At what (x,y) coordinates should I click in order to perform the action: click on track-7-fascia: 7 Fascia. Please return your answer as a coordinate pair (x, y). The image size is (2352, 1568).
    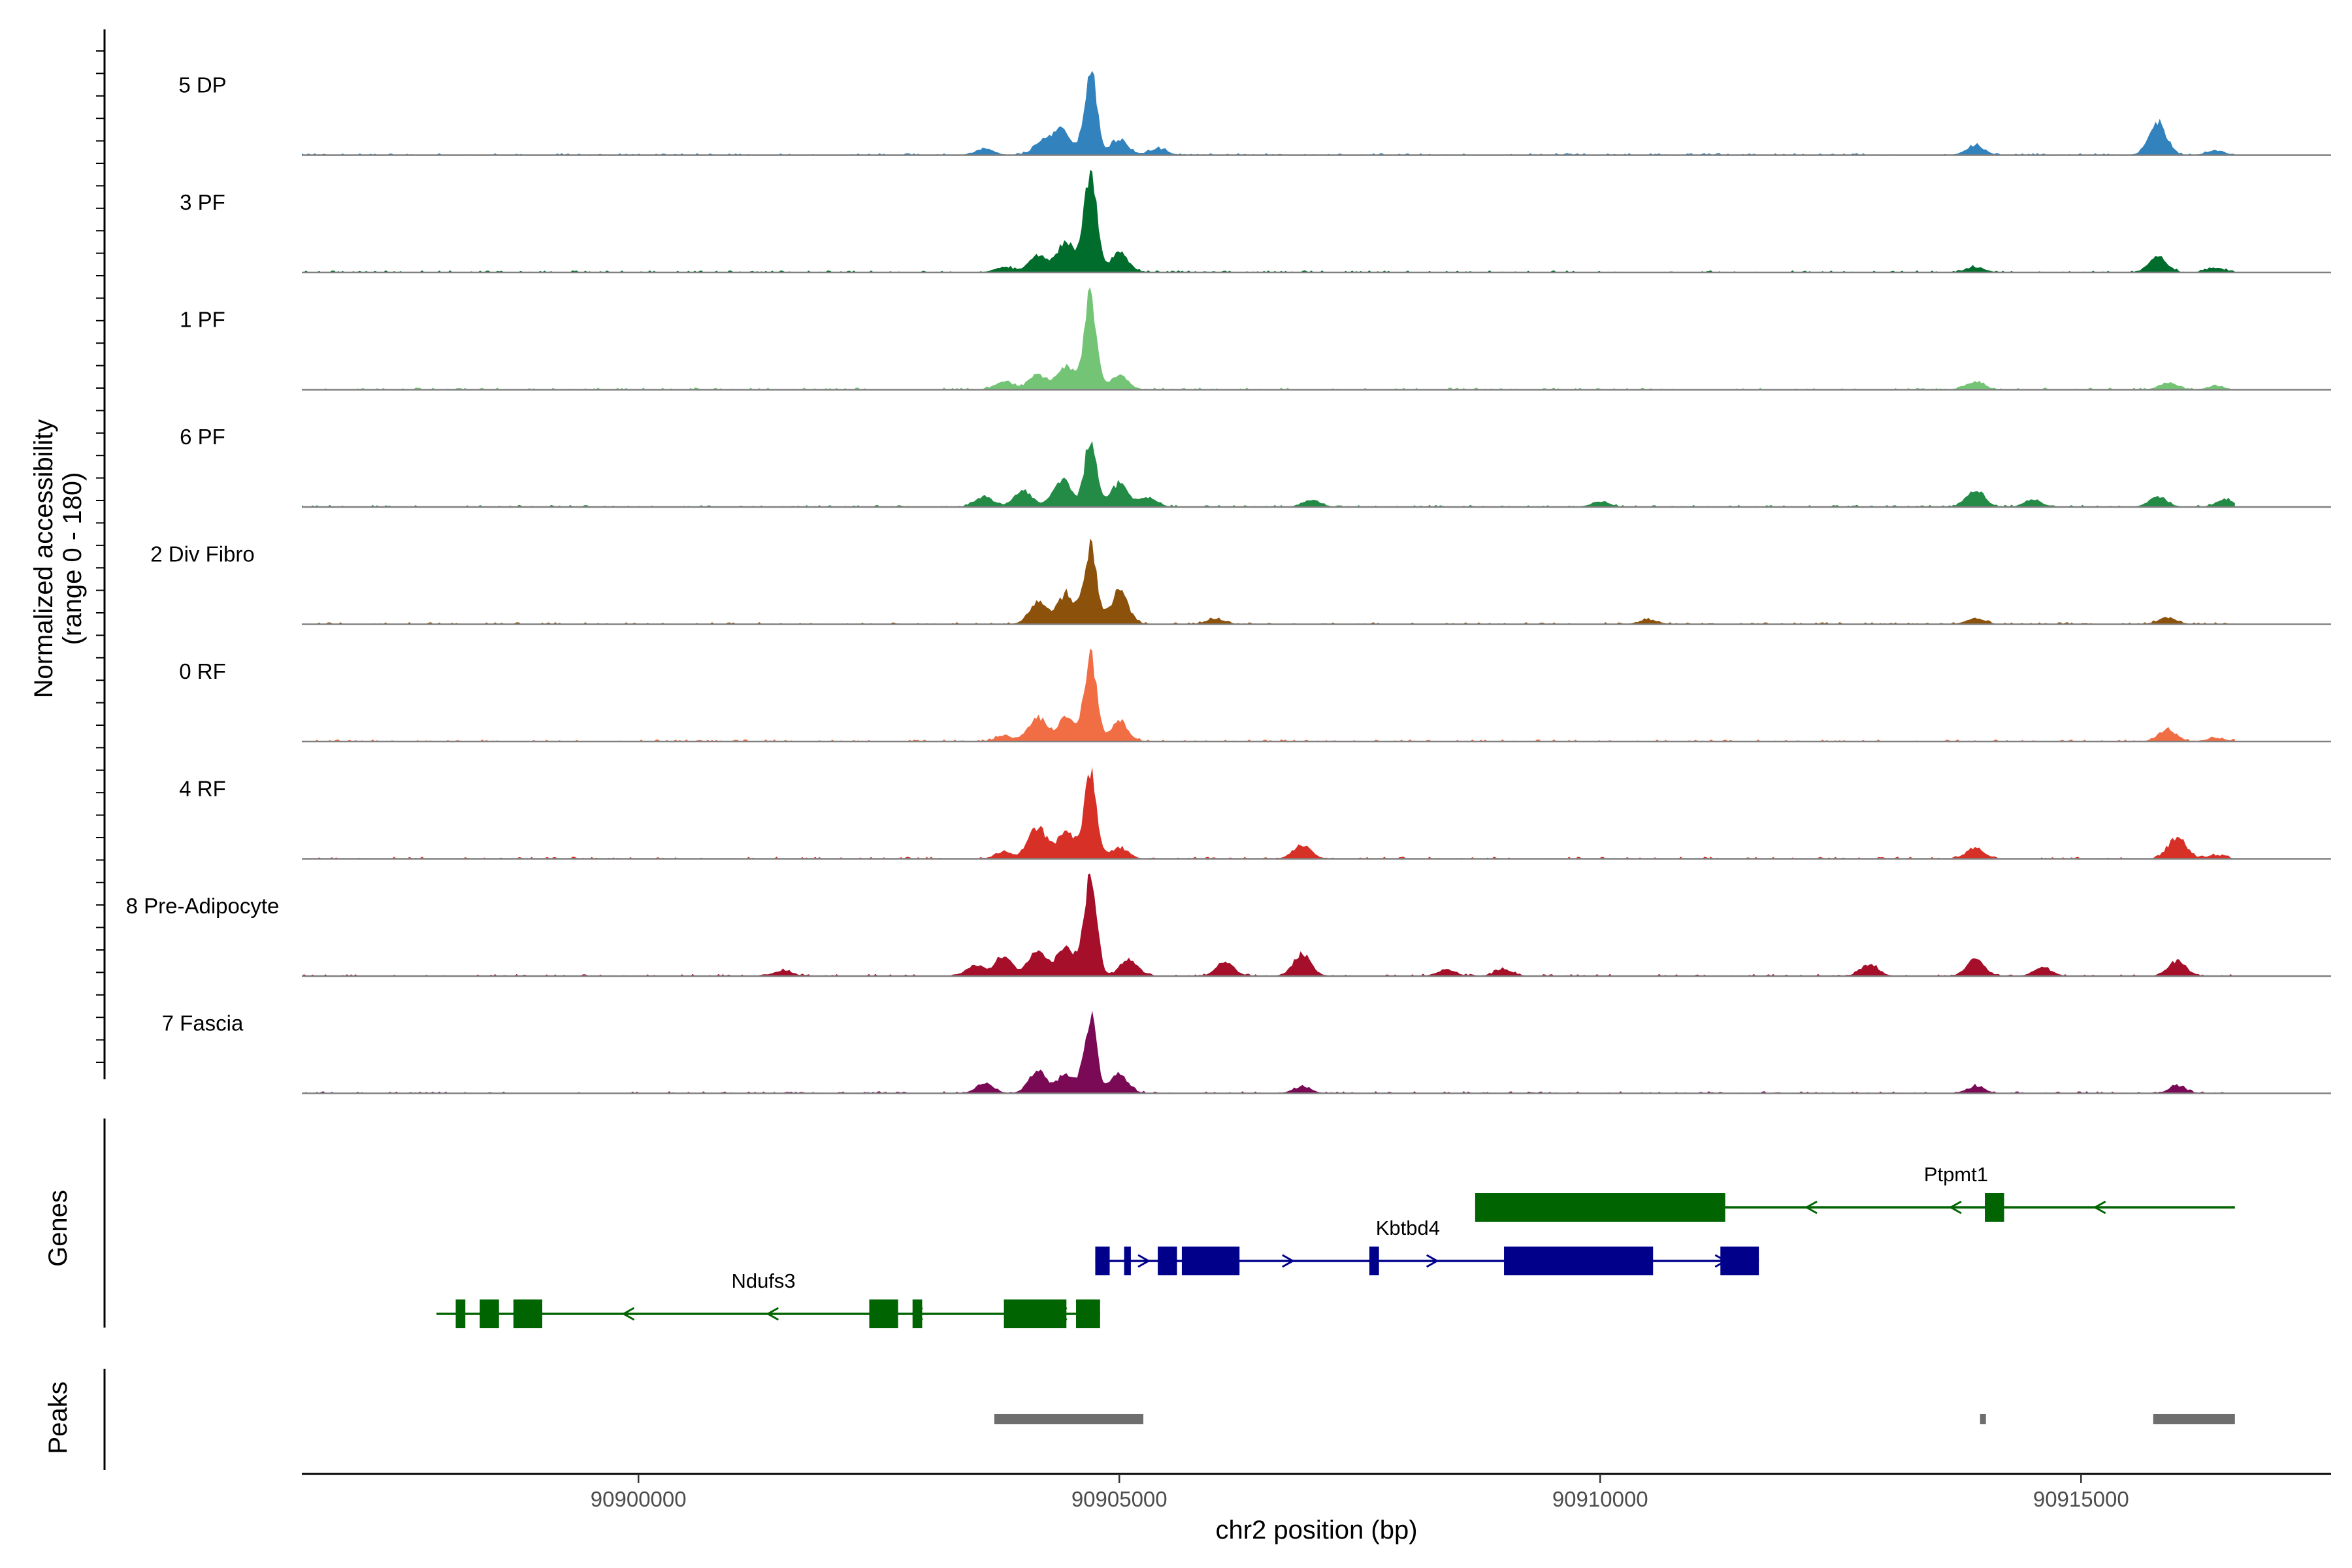
    Looking at the image, I should click on (1246, 1052).